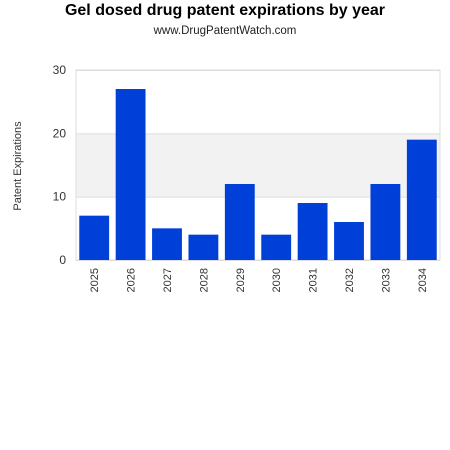 The height and width of the screenshot is (450, 450). Describe the element at coordinates (423, 280) in the screenshot. I see `x-tick-label: 2034` at that location.